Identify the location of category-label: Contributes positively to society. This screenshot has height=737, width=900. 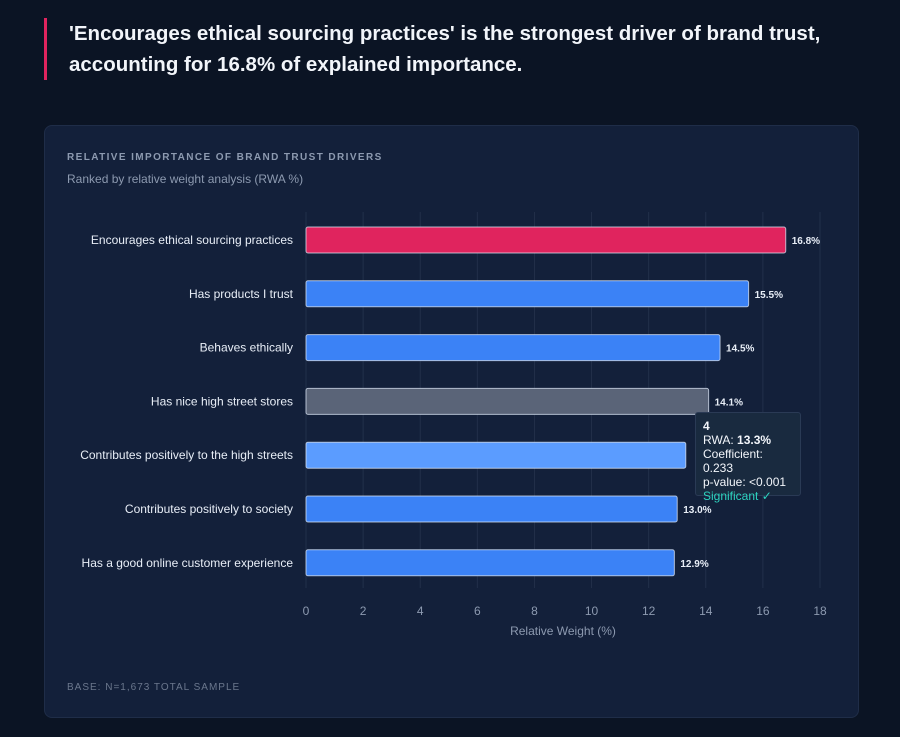
(209, 509).